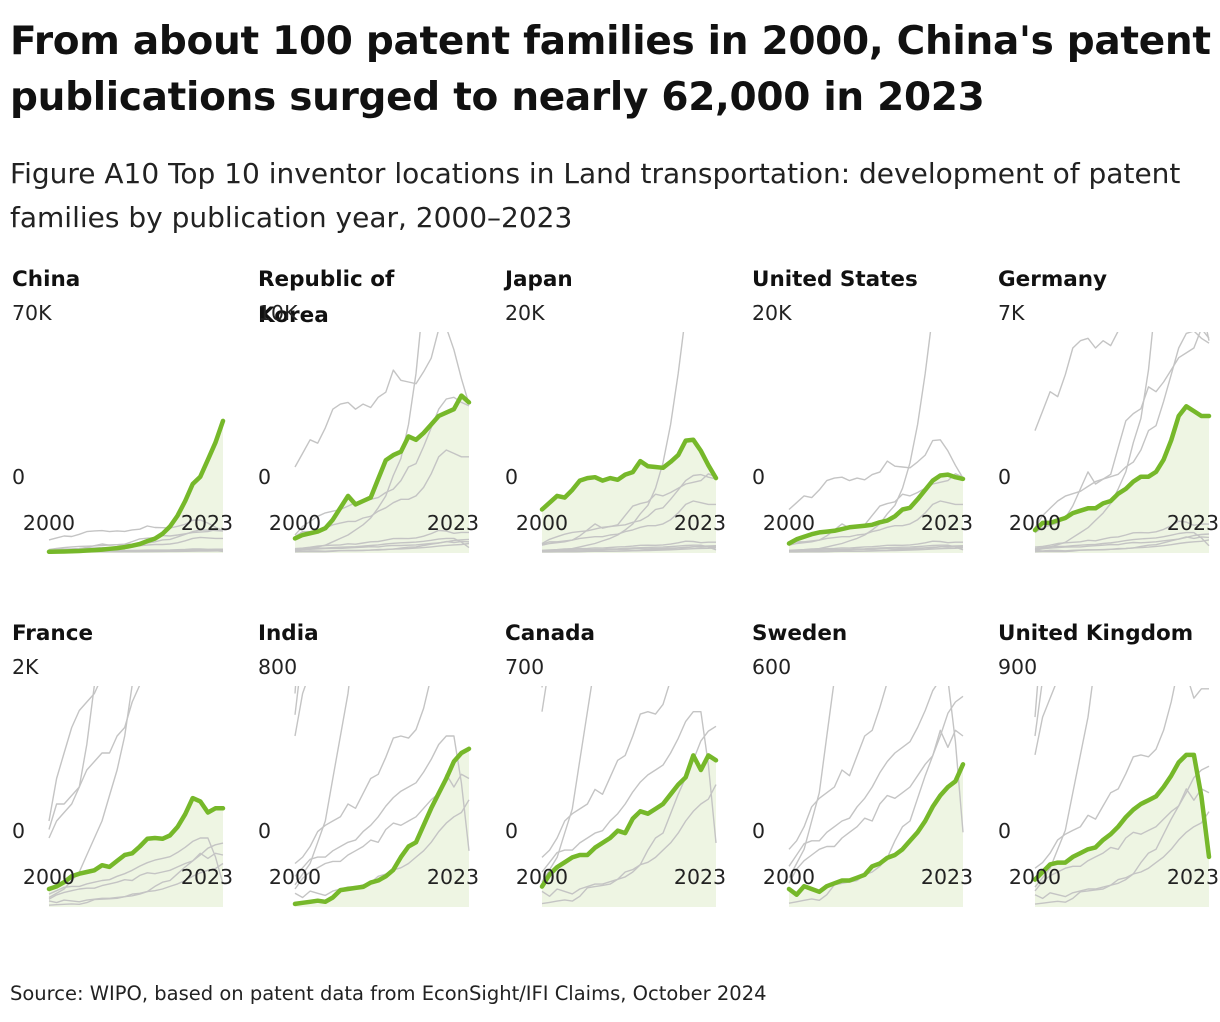 The image size is (1220, 1022). Describe the element at coordinates (46, 279) in the screenshot. I see `panel-title-china: China` at that location.